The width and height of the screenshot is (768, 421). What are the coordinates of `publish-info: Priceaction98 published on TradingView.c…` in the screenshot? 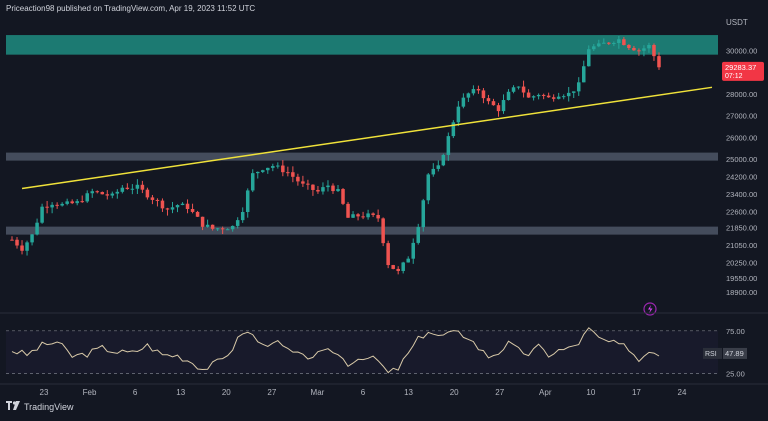 It's located at (131, 8).